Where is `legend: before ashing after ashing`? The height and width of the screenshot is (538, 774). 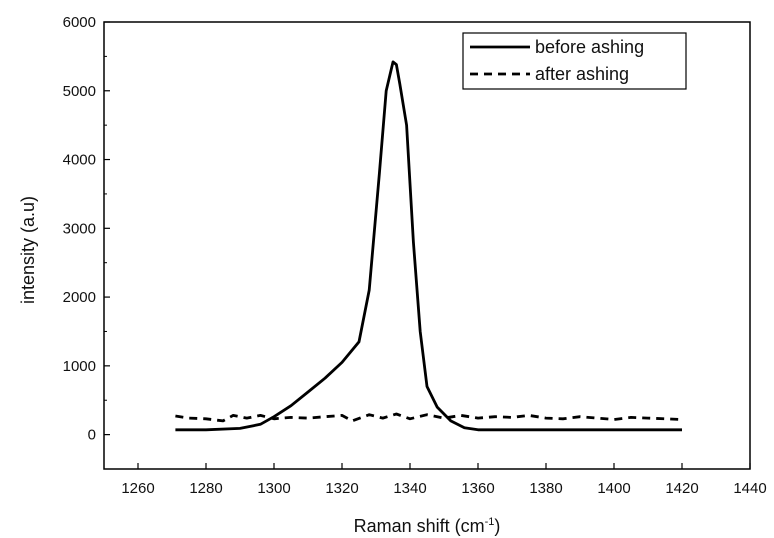 legend: before ashing after ashing is located at coordinates (574, 61).